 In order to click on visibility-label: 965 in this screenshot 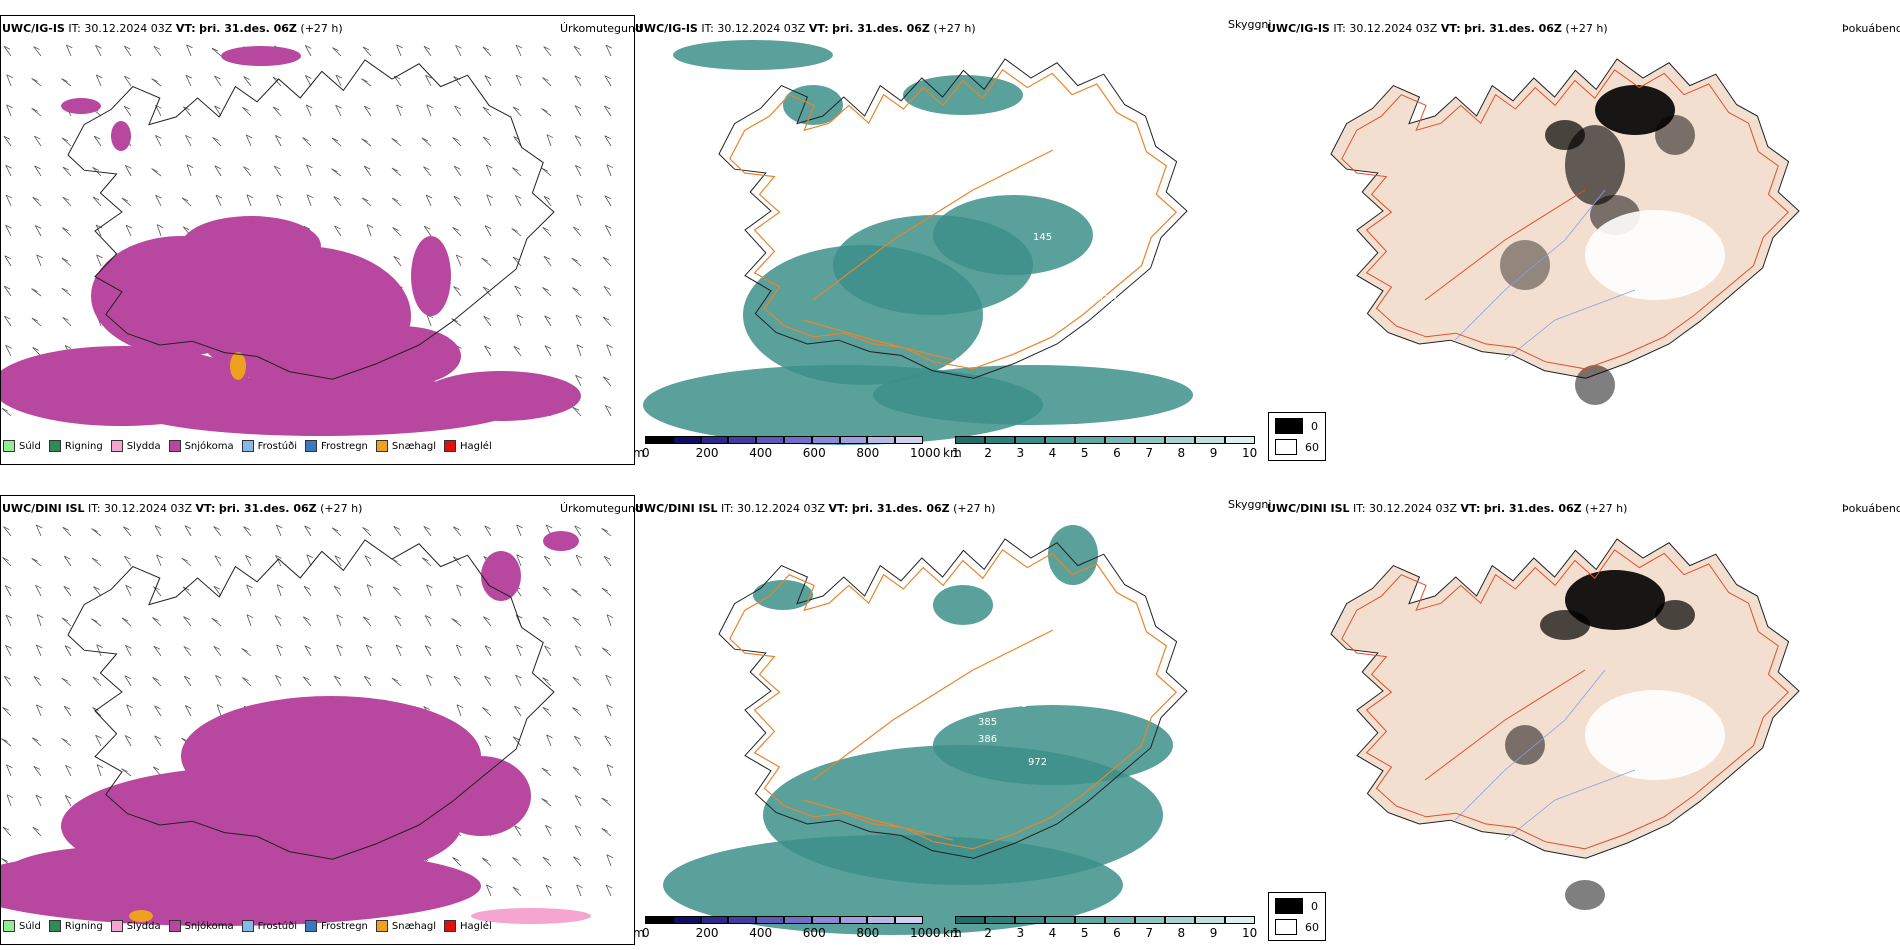, I will do `click(812, 527)`.